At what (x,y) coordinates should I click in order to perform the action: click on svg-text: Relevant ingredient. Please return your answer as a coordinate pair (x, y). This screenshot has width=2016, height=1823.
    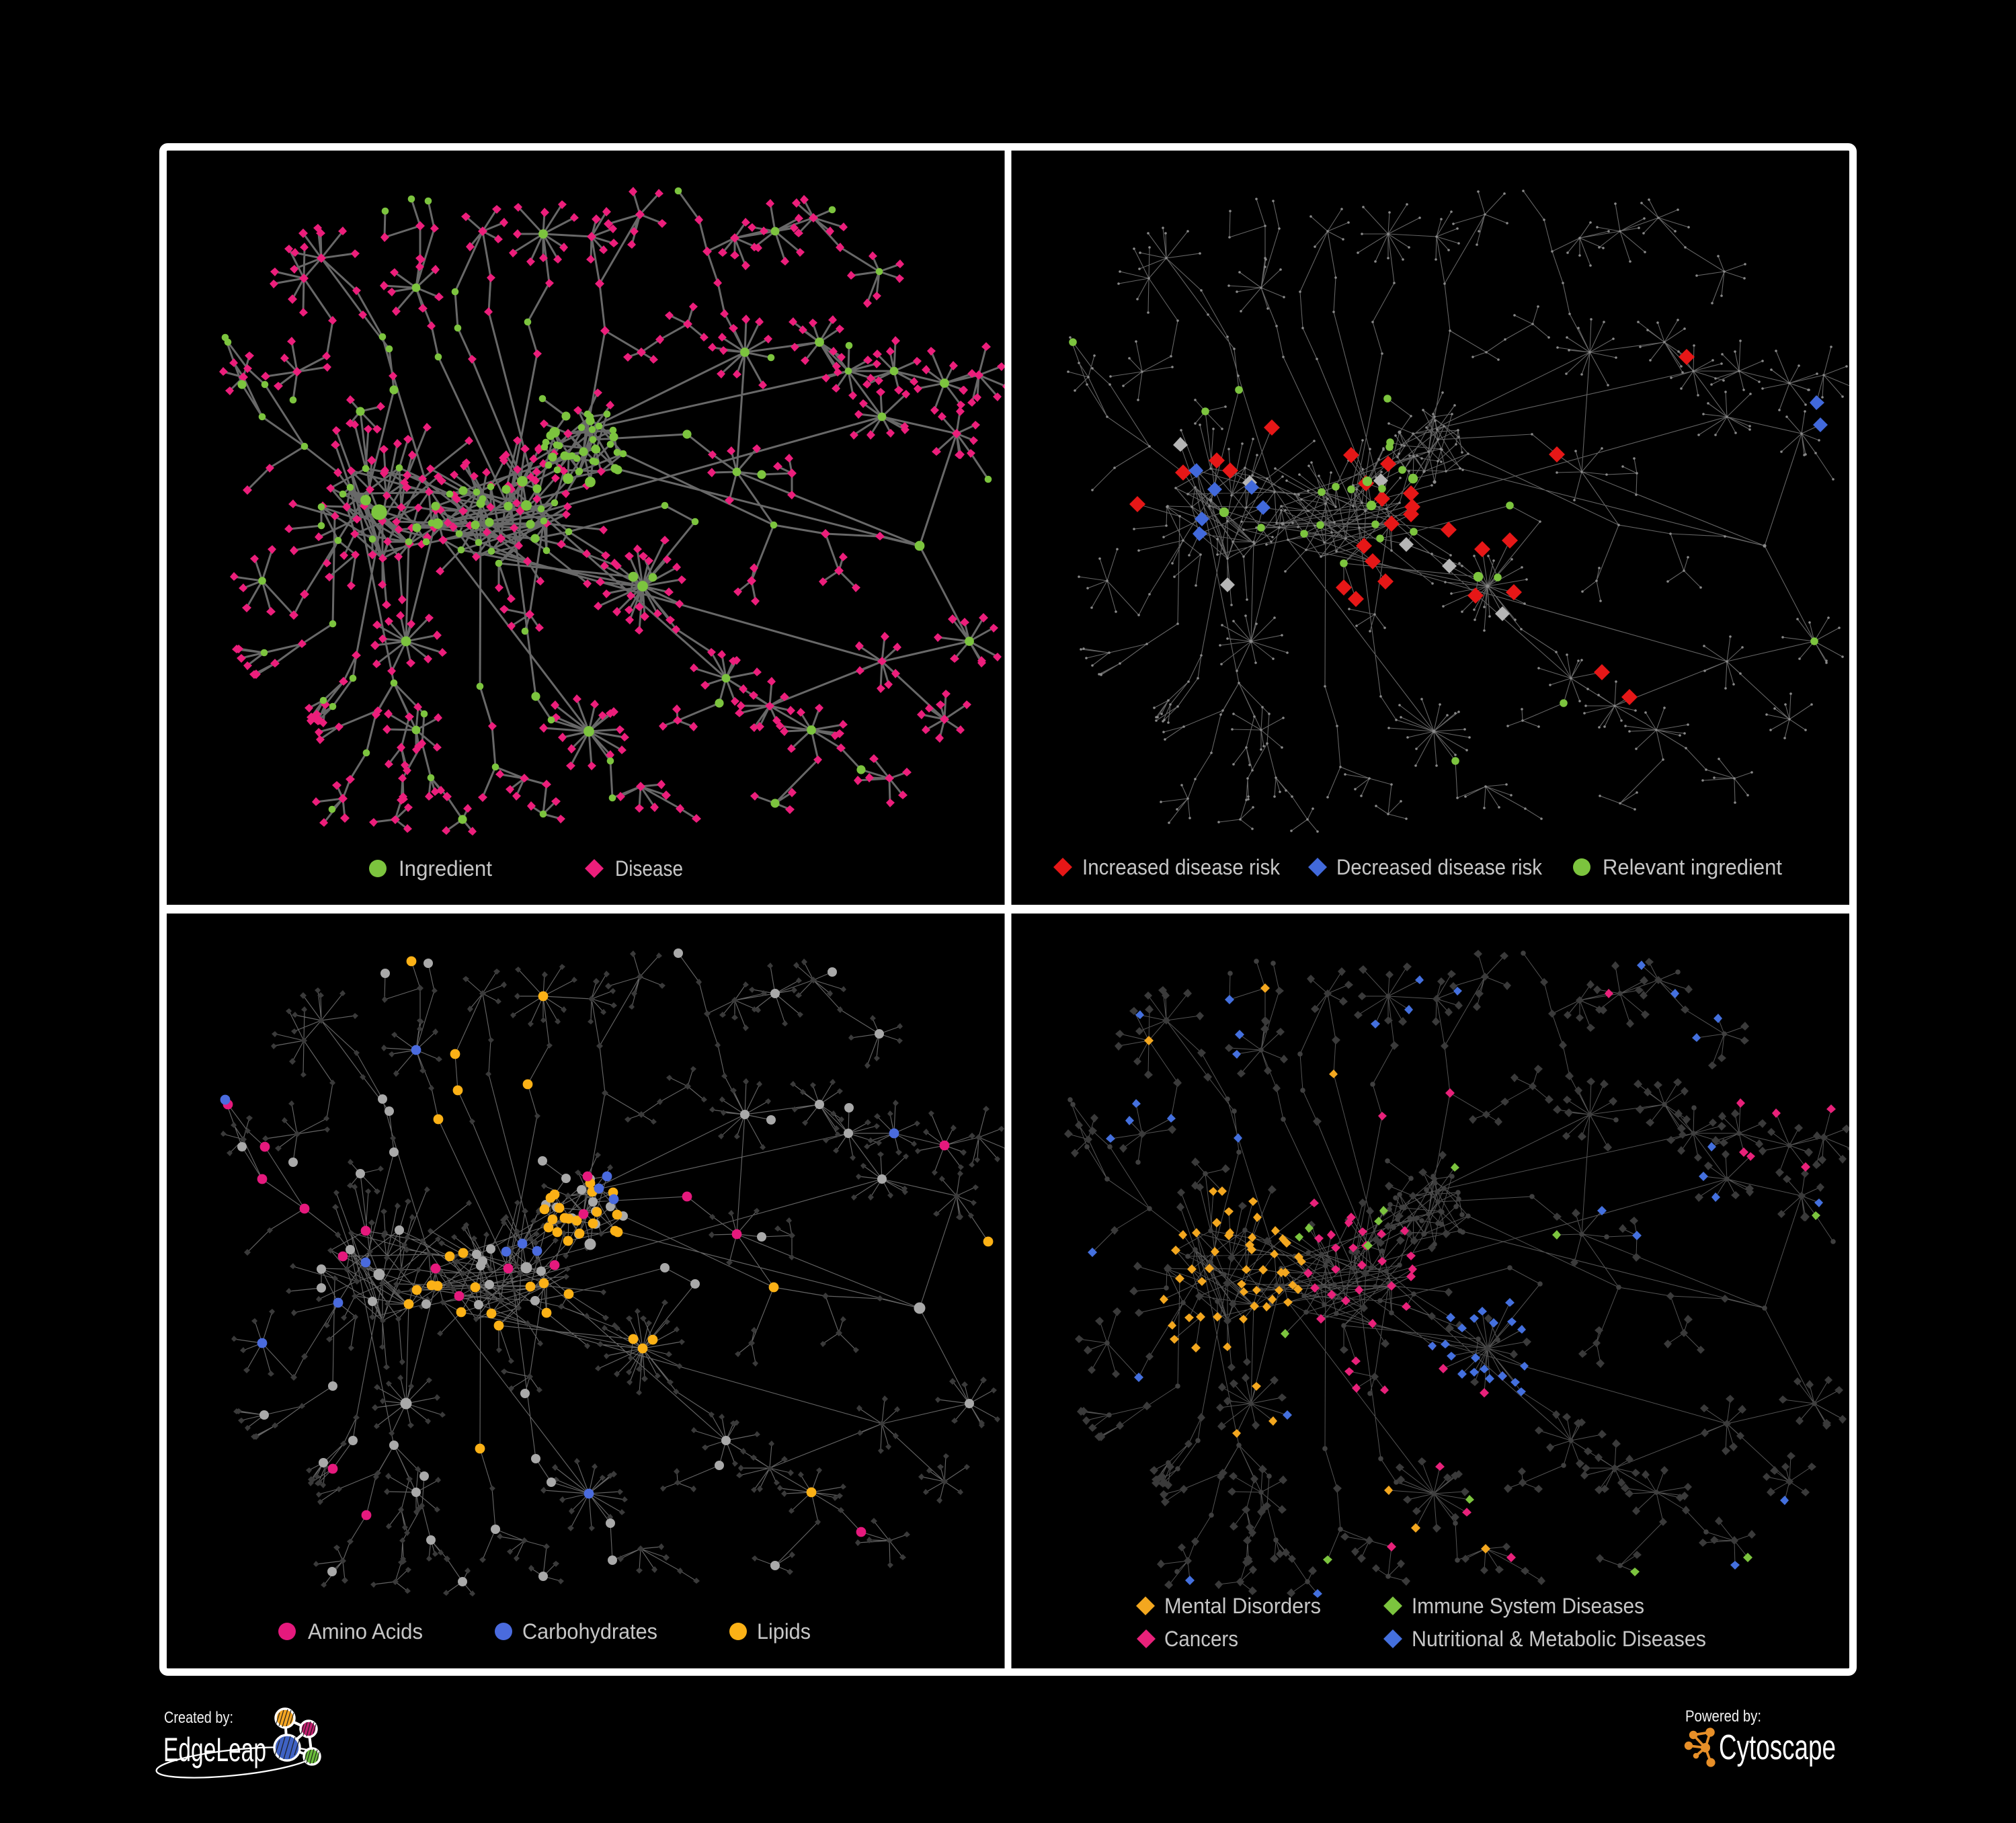
    Looking at the image, I should click on (1692, 867).